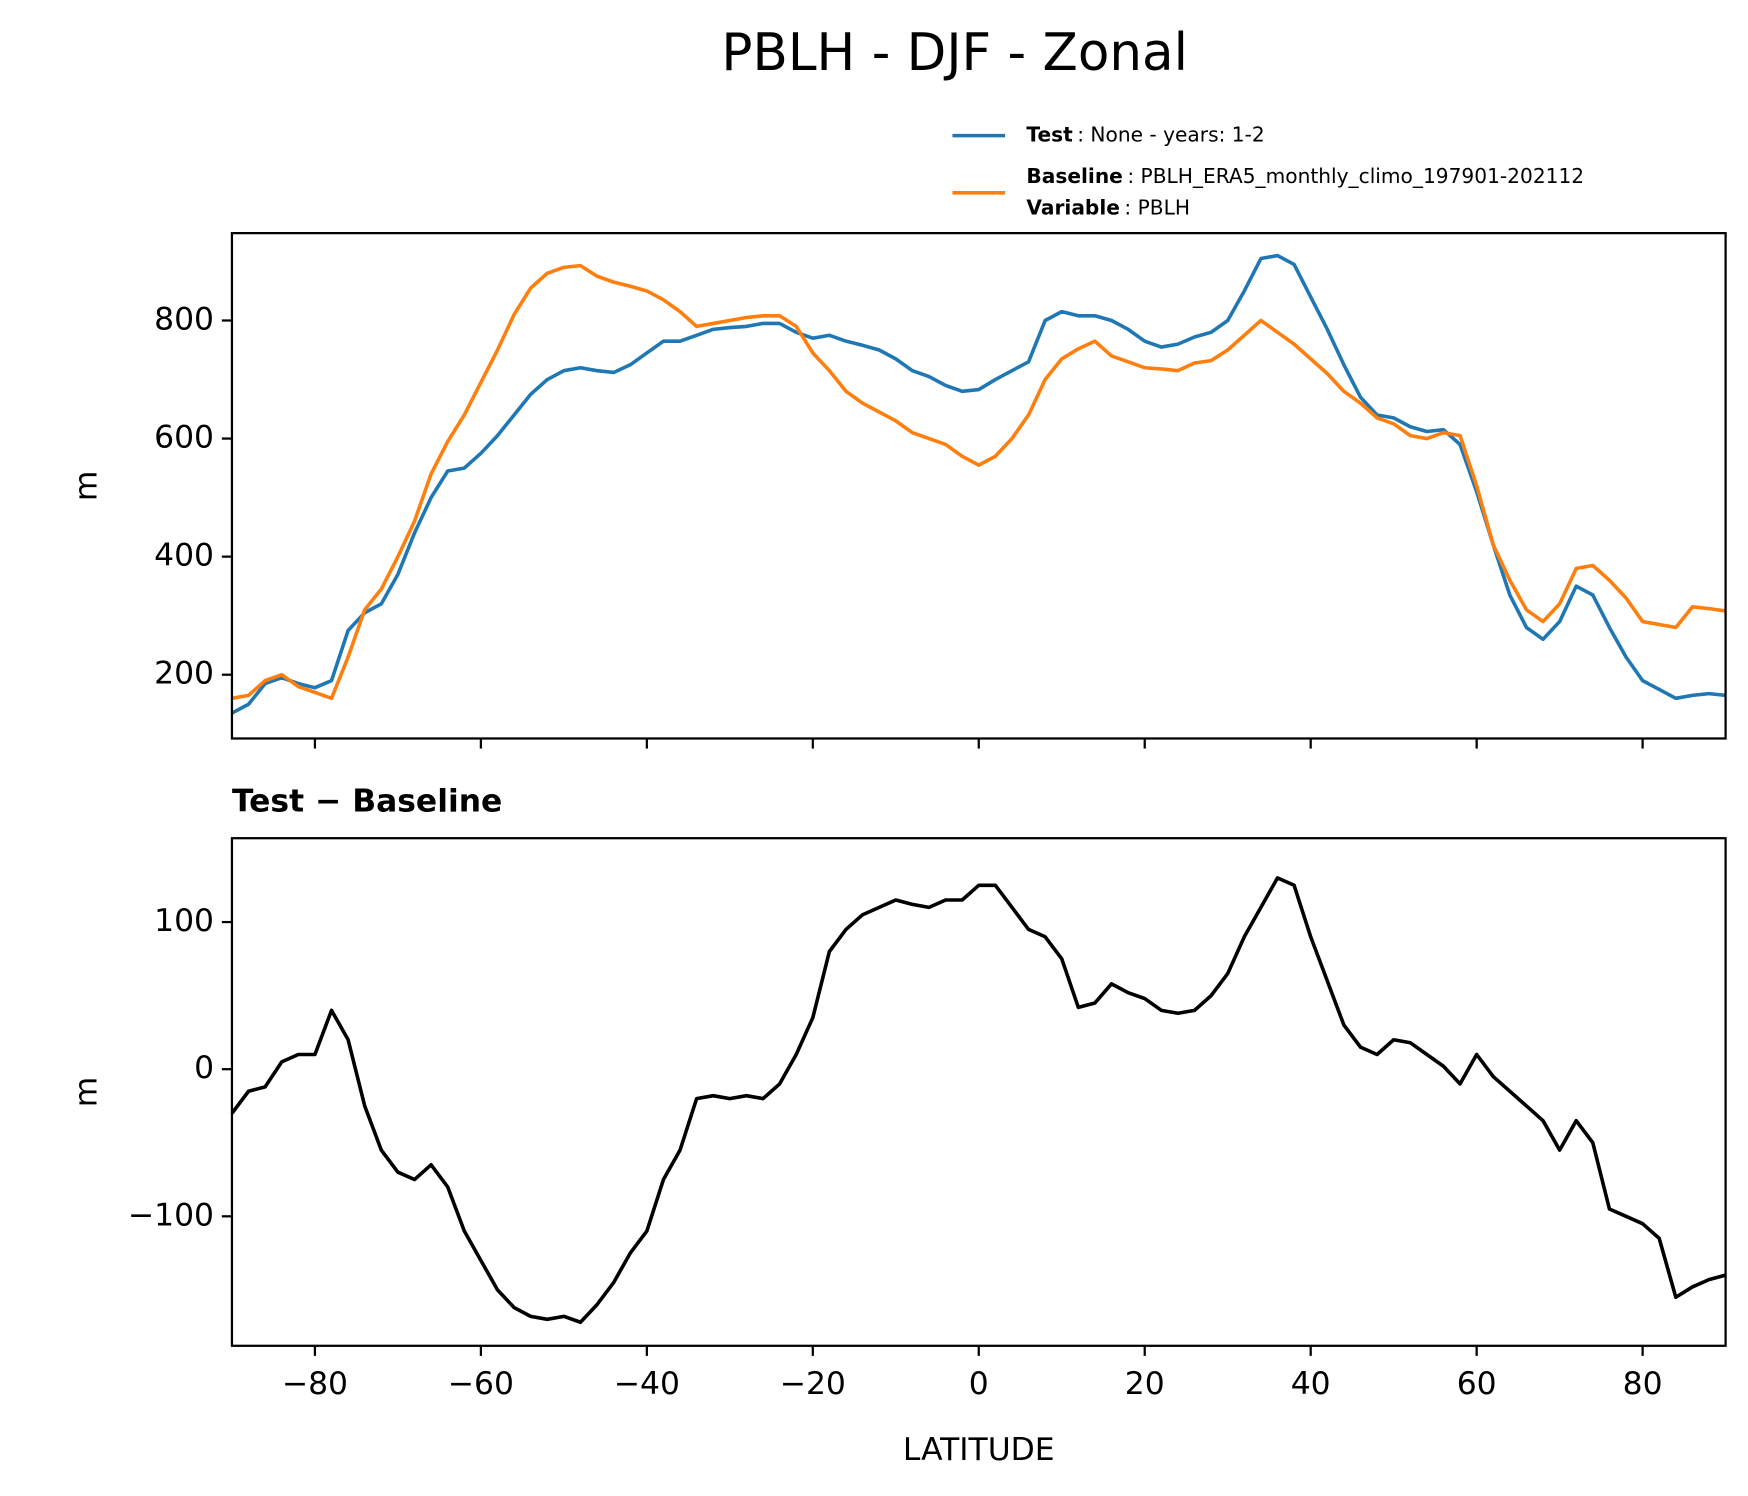 The height and width of the screenshot is (1496, 1748). What do you see at coordinates (1477, 1384) in the screenshot?
I see `x-tick-label: 60` at bounding box center [1477, 1384].